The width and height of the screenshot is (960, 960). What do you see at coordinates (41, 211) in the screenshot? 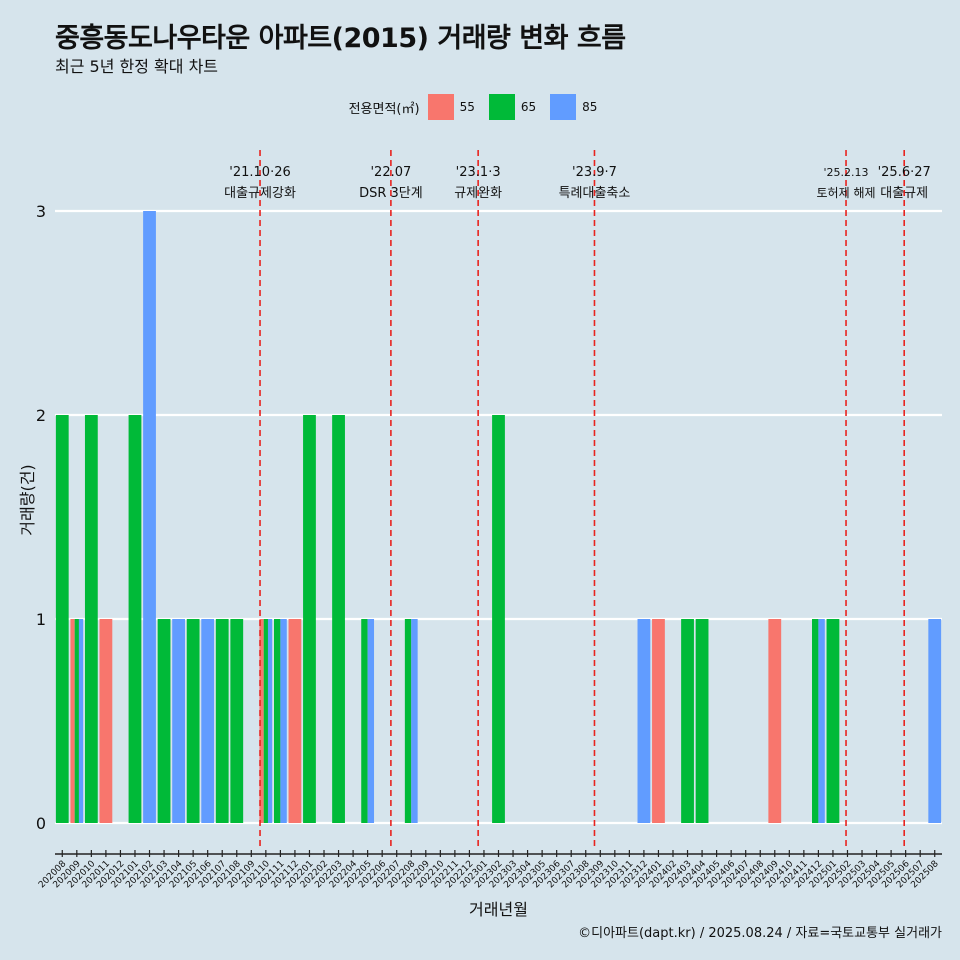
I see `y-tick-label-3: 3` at bounding box center [41, 211].